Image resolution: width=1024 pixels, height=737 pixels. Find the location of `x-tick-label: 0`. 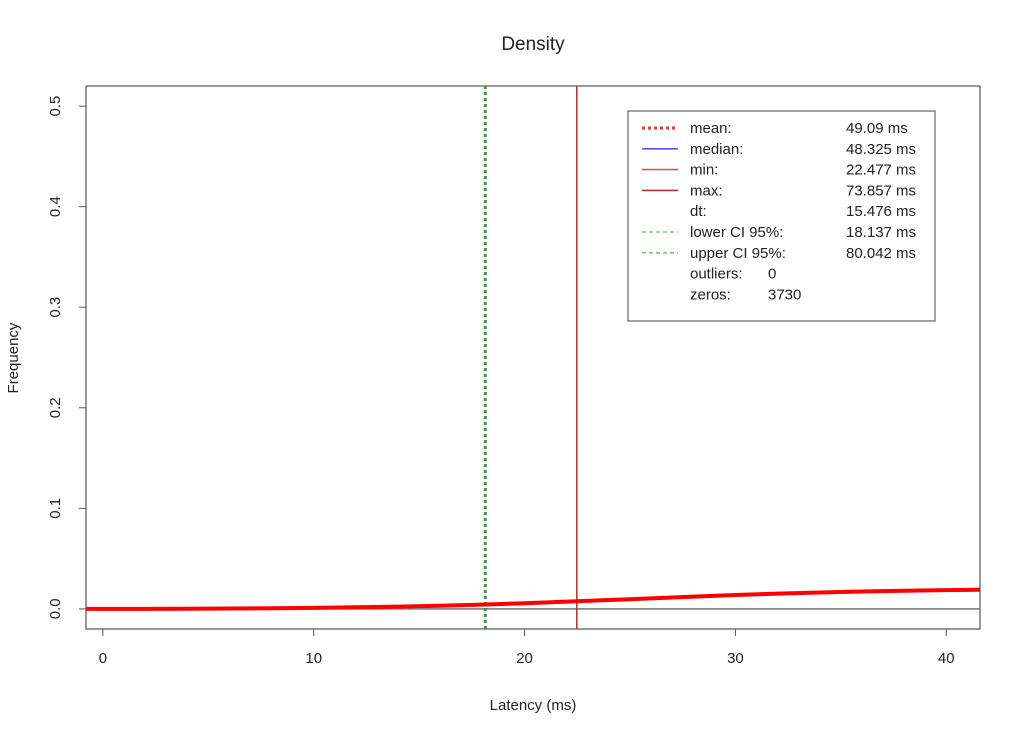

x-tick-label: 0 is located at coordinates (103, 658).